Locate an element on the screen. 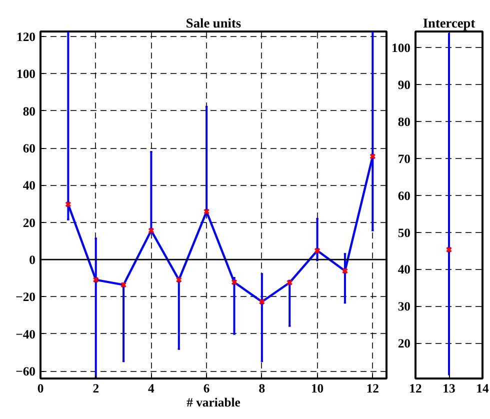 This screenshot has height=419, width=490. y-tick-label: −60 is located at coordinates (26, 371).